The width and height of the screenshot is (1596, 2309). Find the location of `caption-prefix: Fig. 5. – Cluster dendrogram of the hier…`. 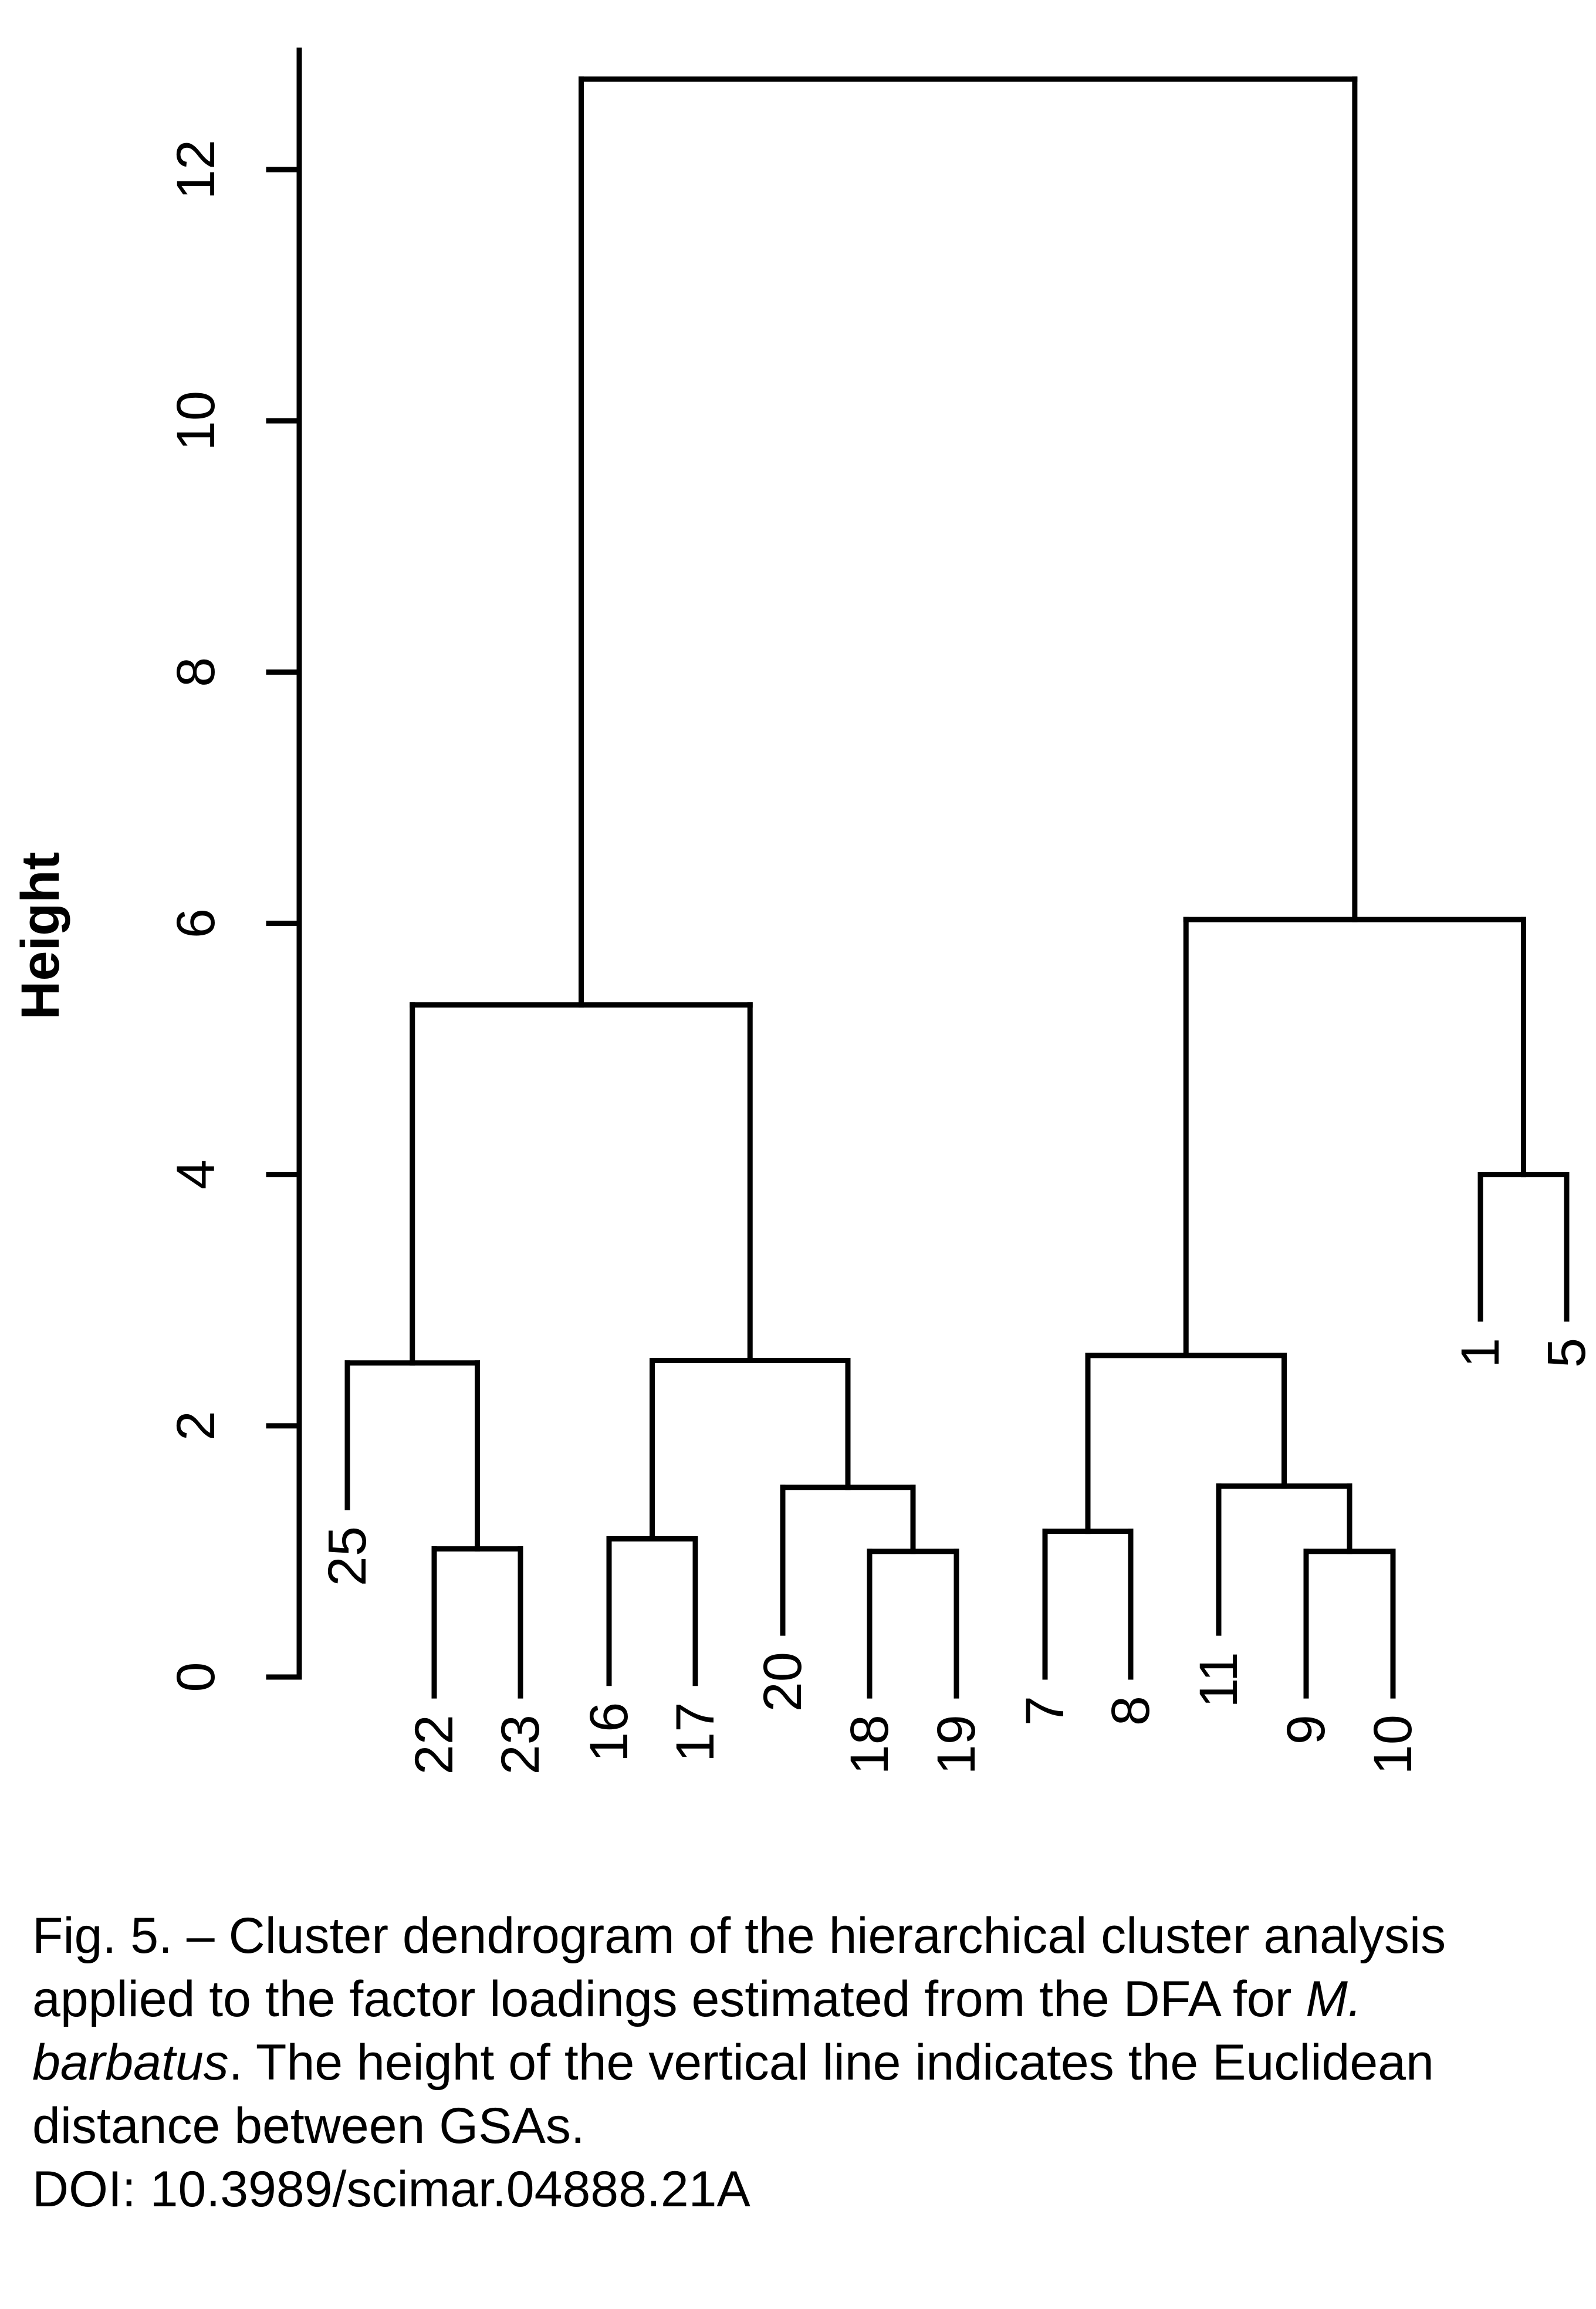

caption-prefix: Fig. 5. – Cluster dendrogram of the hier… is located at coordinates (739, 1968).